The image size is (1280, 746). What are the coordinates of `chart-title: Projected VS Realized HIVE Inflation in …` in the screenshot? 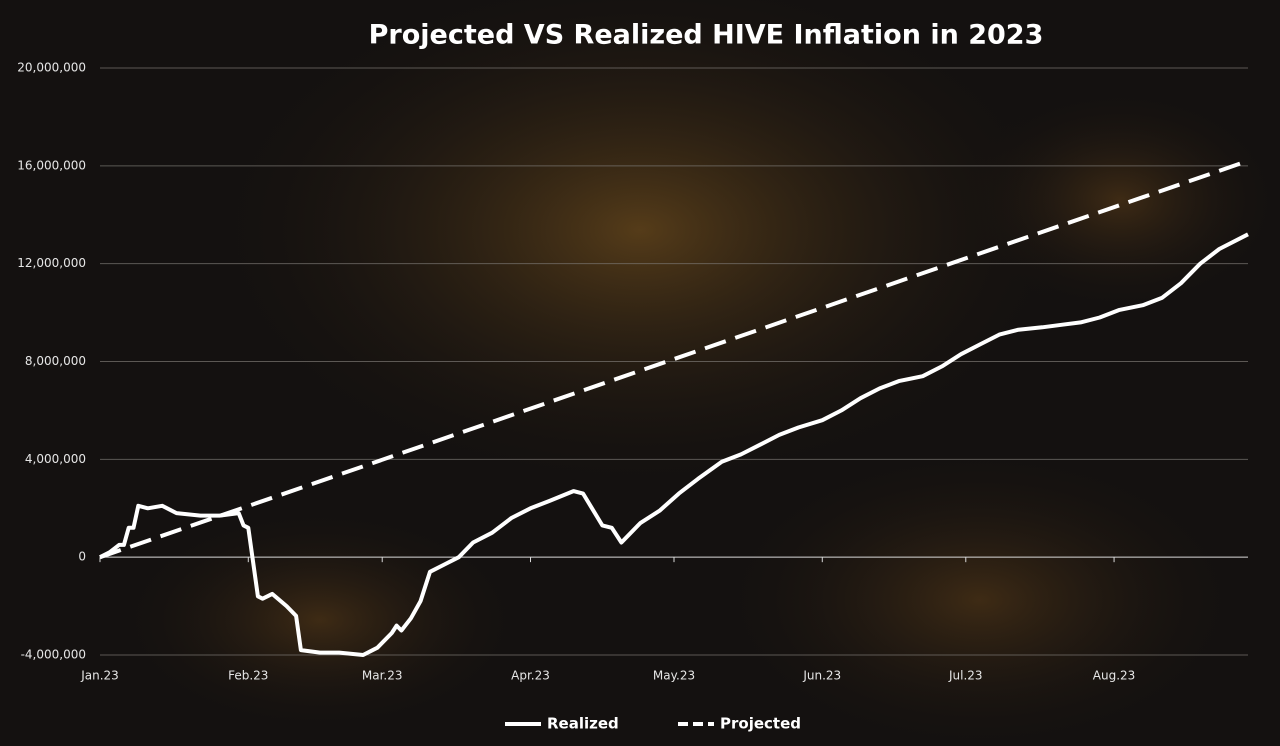 It's located at (706, 35).